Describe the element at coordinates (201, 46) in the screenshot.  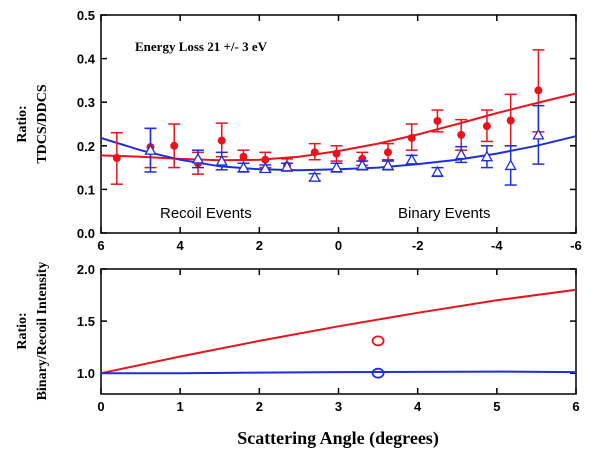
I see `energy-loss-annotation: Energy Loss 21 +/- 3 eV` at that location.